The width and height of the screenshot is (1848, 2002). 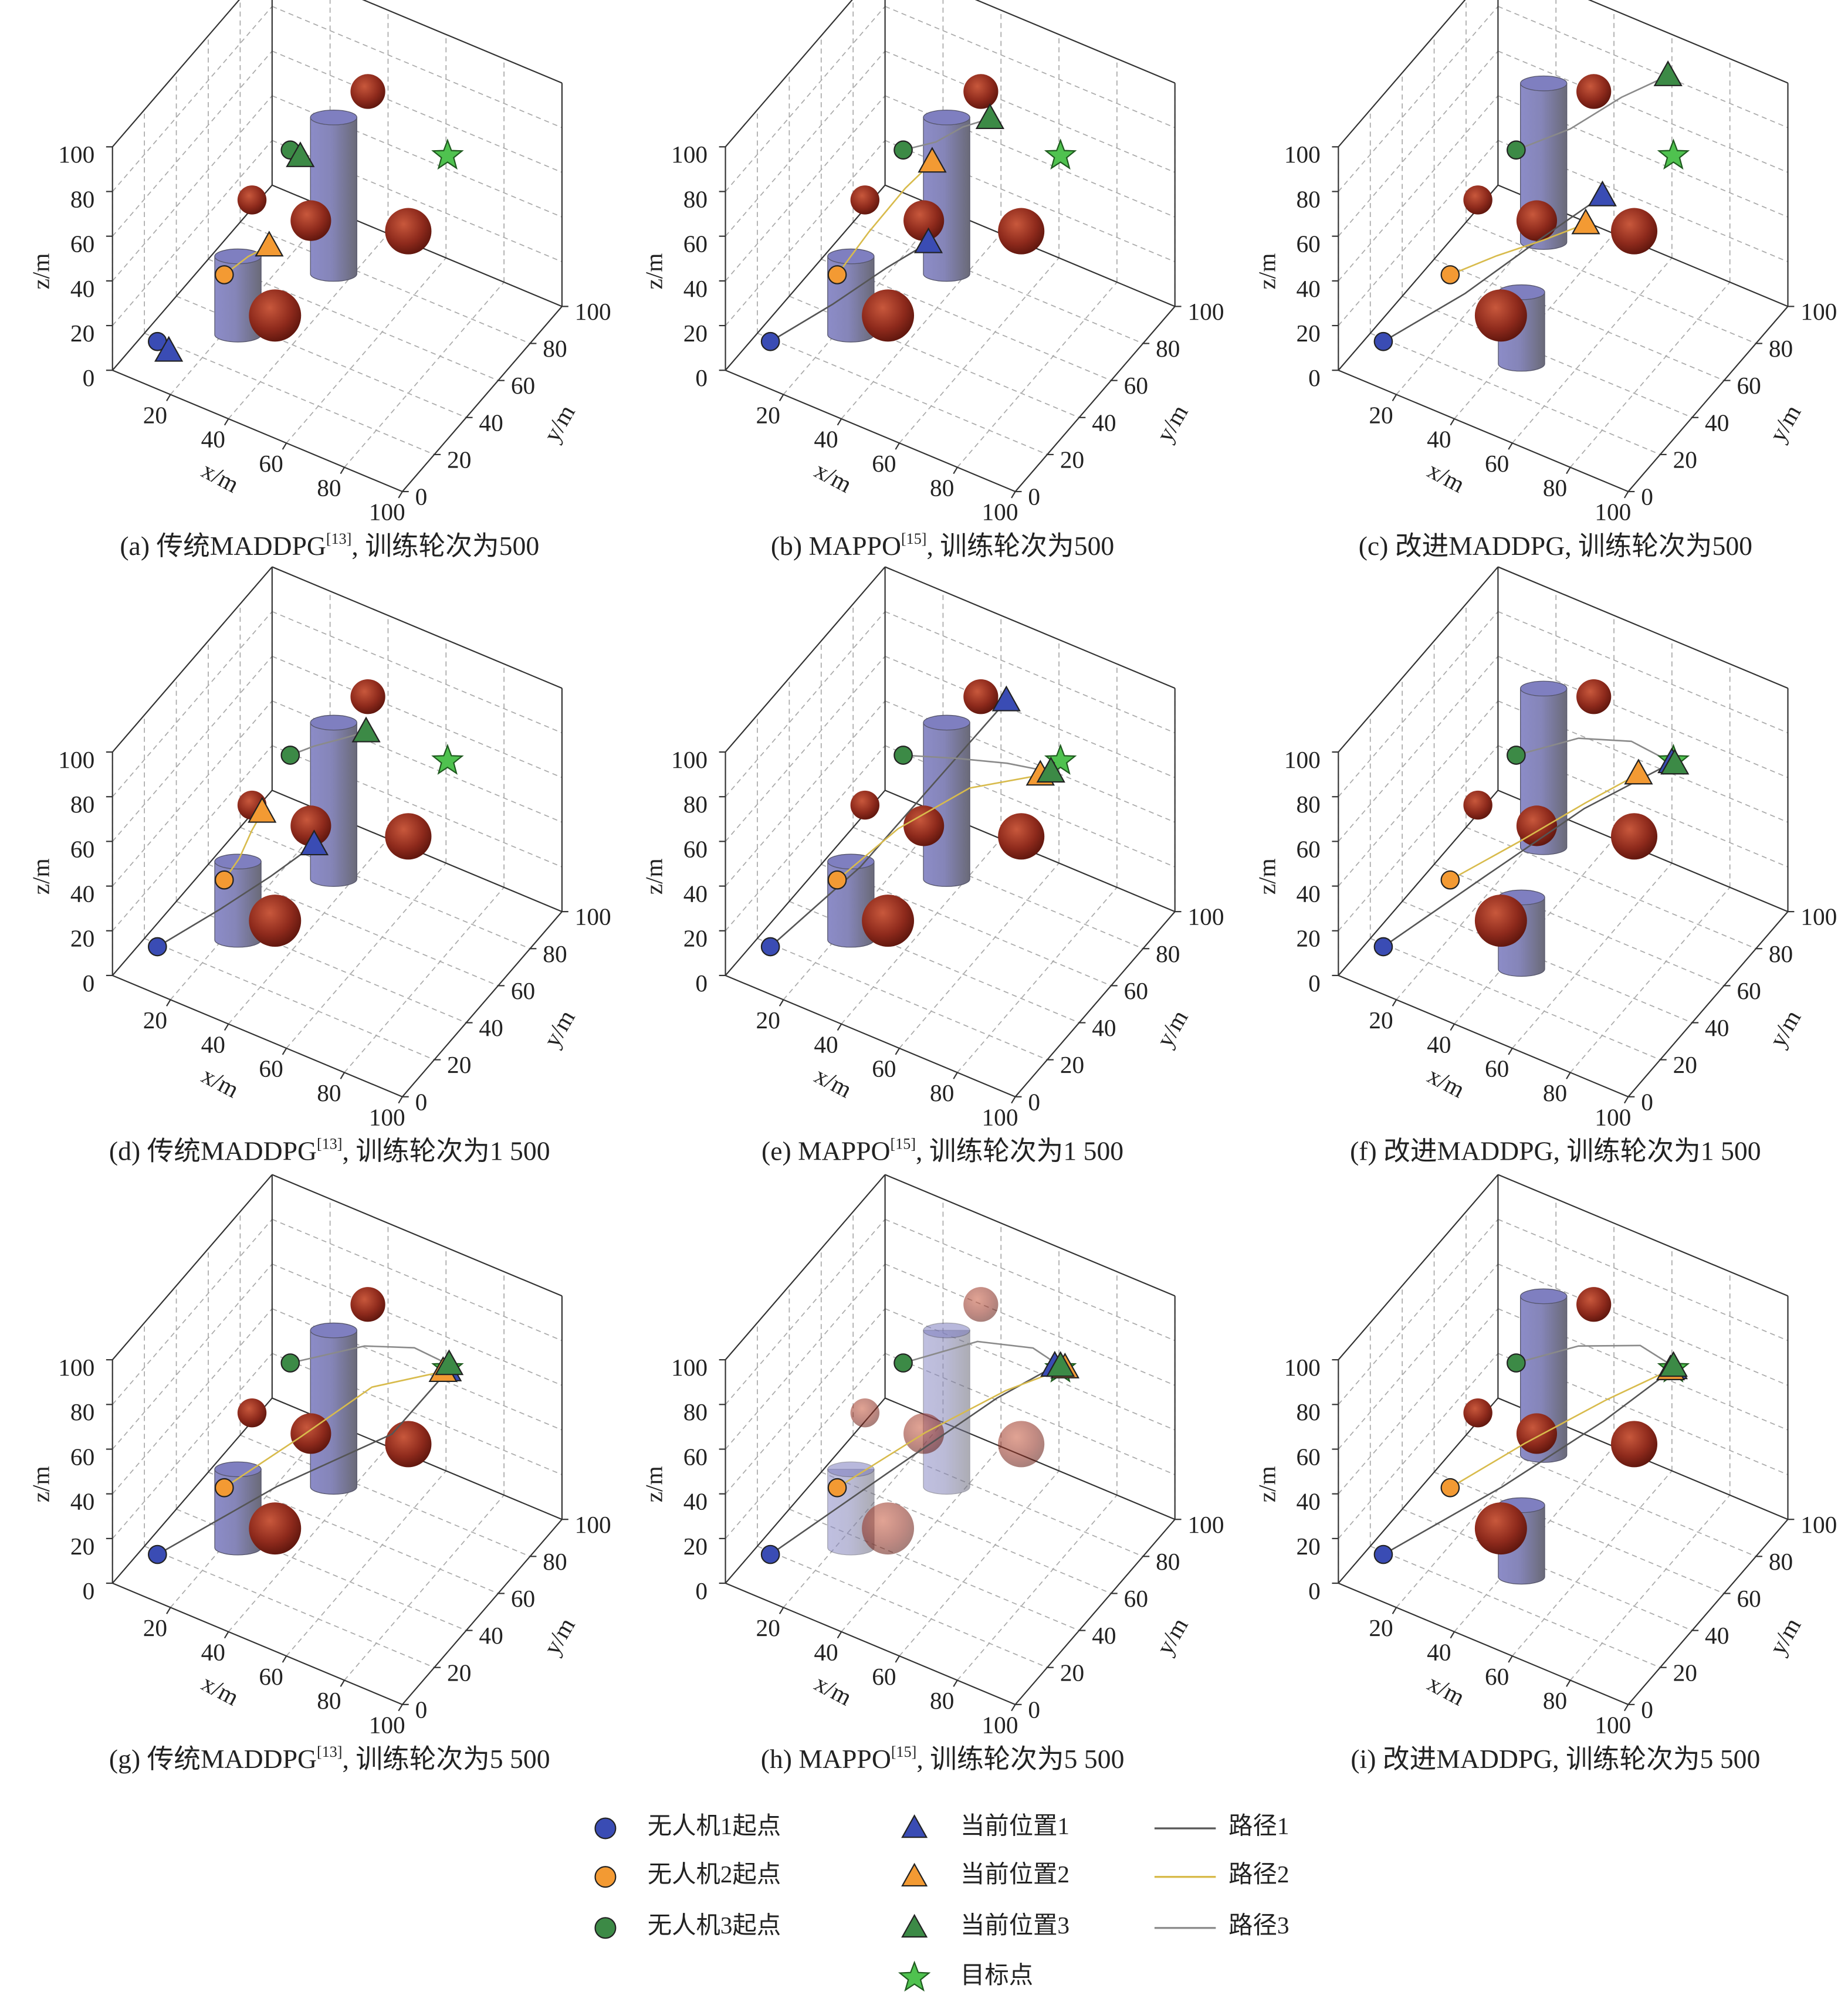 I want to click on cylinder-top, so click(x=946, y=722).